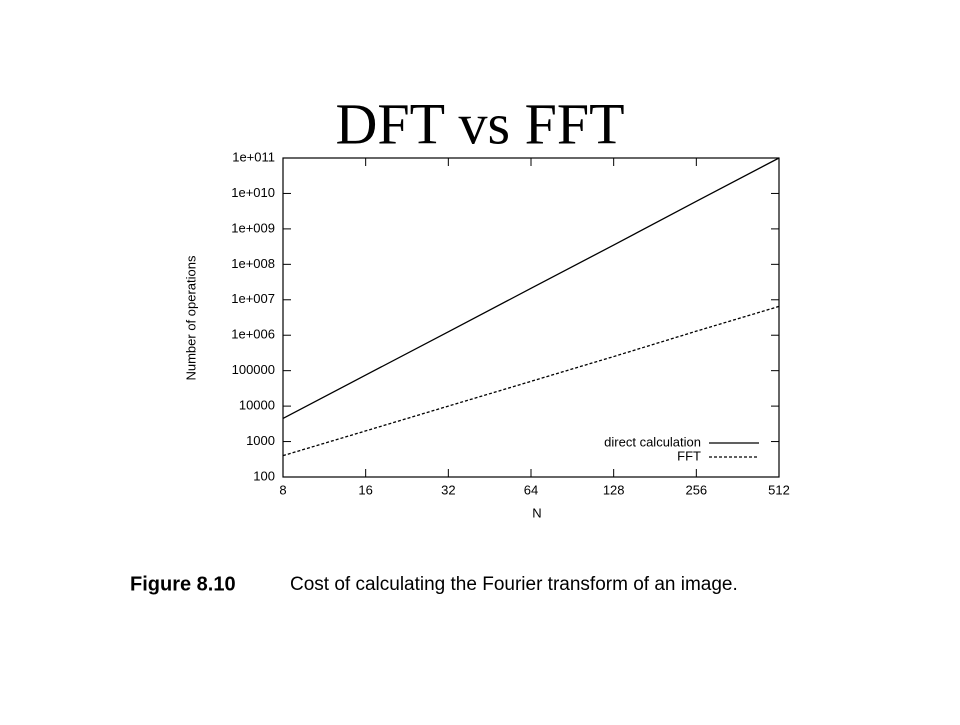 The image size is (960, 725). Describe the element at coordinates (183, 584) in the screenshot. I see `figure-label: Figure 8.10` at that location.